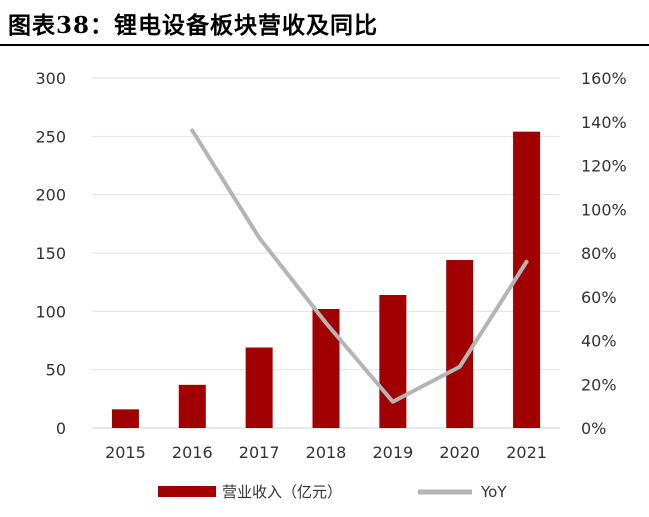  What do you see at coordinates (50, 195) in the screenshot?
I see `left-tick-label: 200` at bounding box center [50, 195].